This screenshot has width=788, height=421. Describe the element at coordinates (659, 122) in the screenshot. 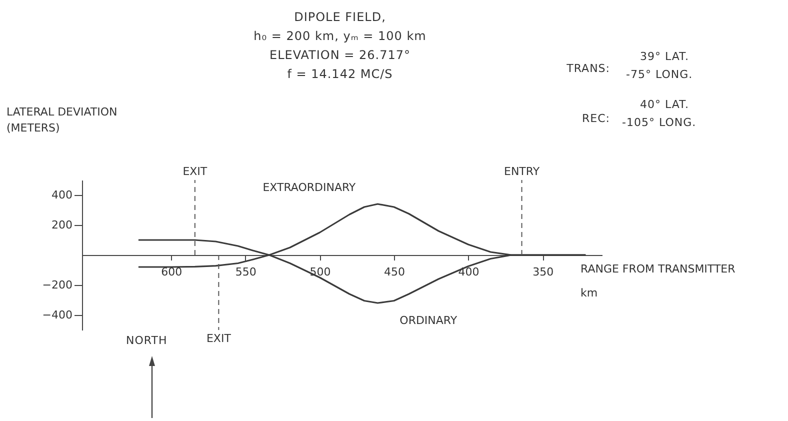

I see `text: -105° LONG.` at that location.